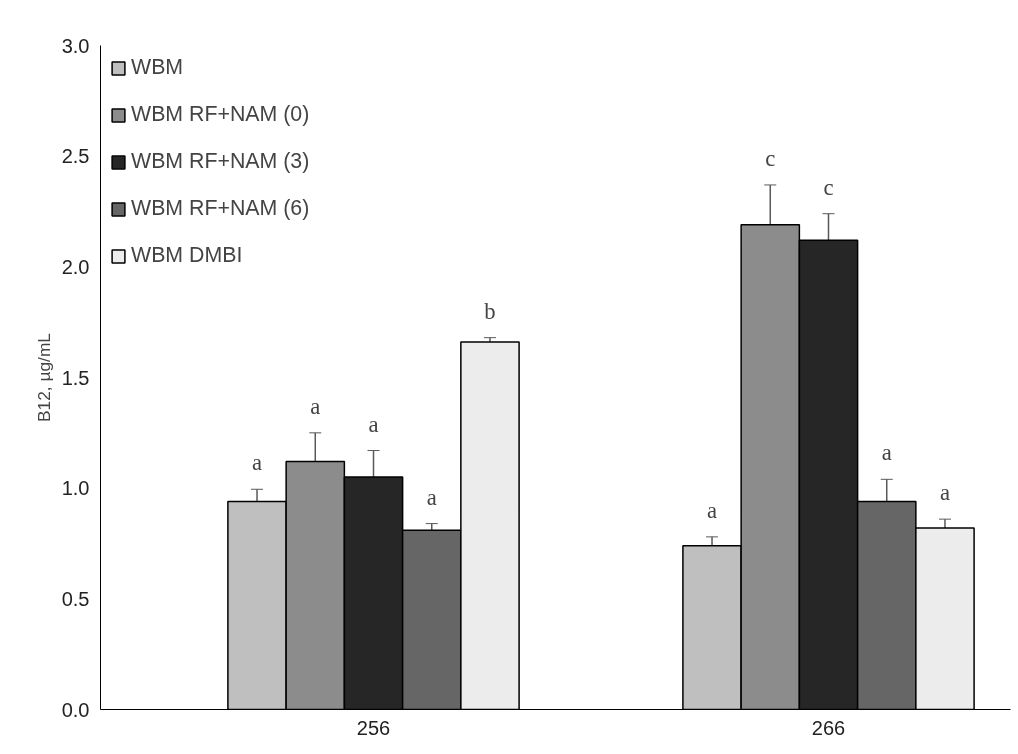 The image size is (1018, 754). I want to click on annotation: b, so click(490, 311).